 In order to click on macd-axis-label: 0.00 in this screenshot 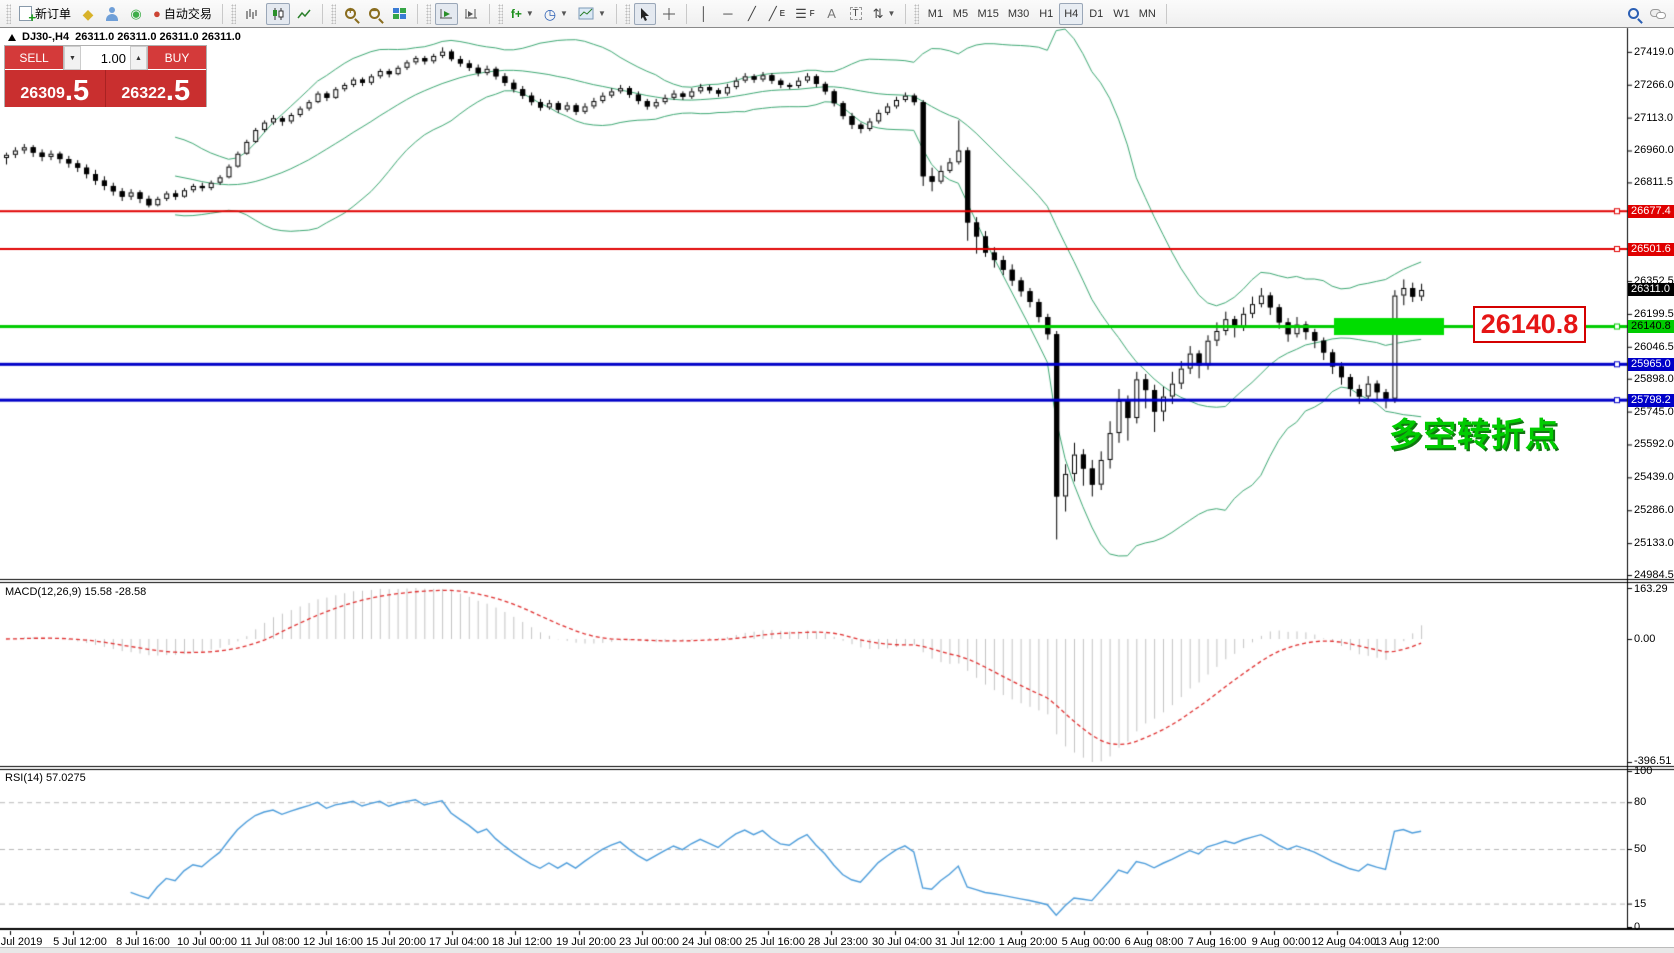, I will do `click(1645, 639)`.